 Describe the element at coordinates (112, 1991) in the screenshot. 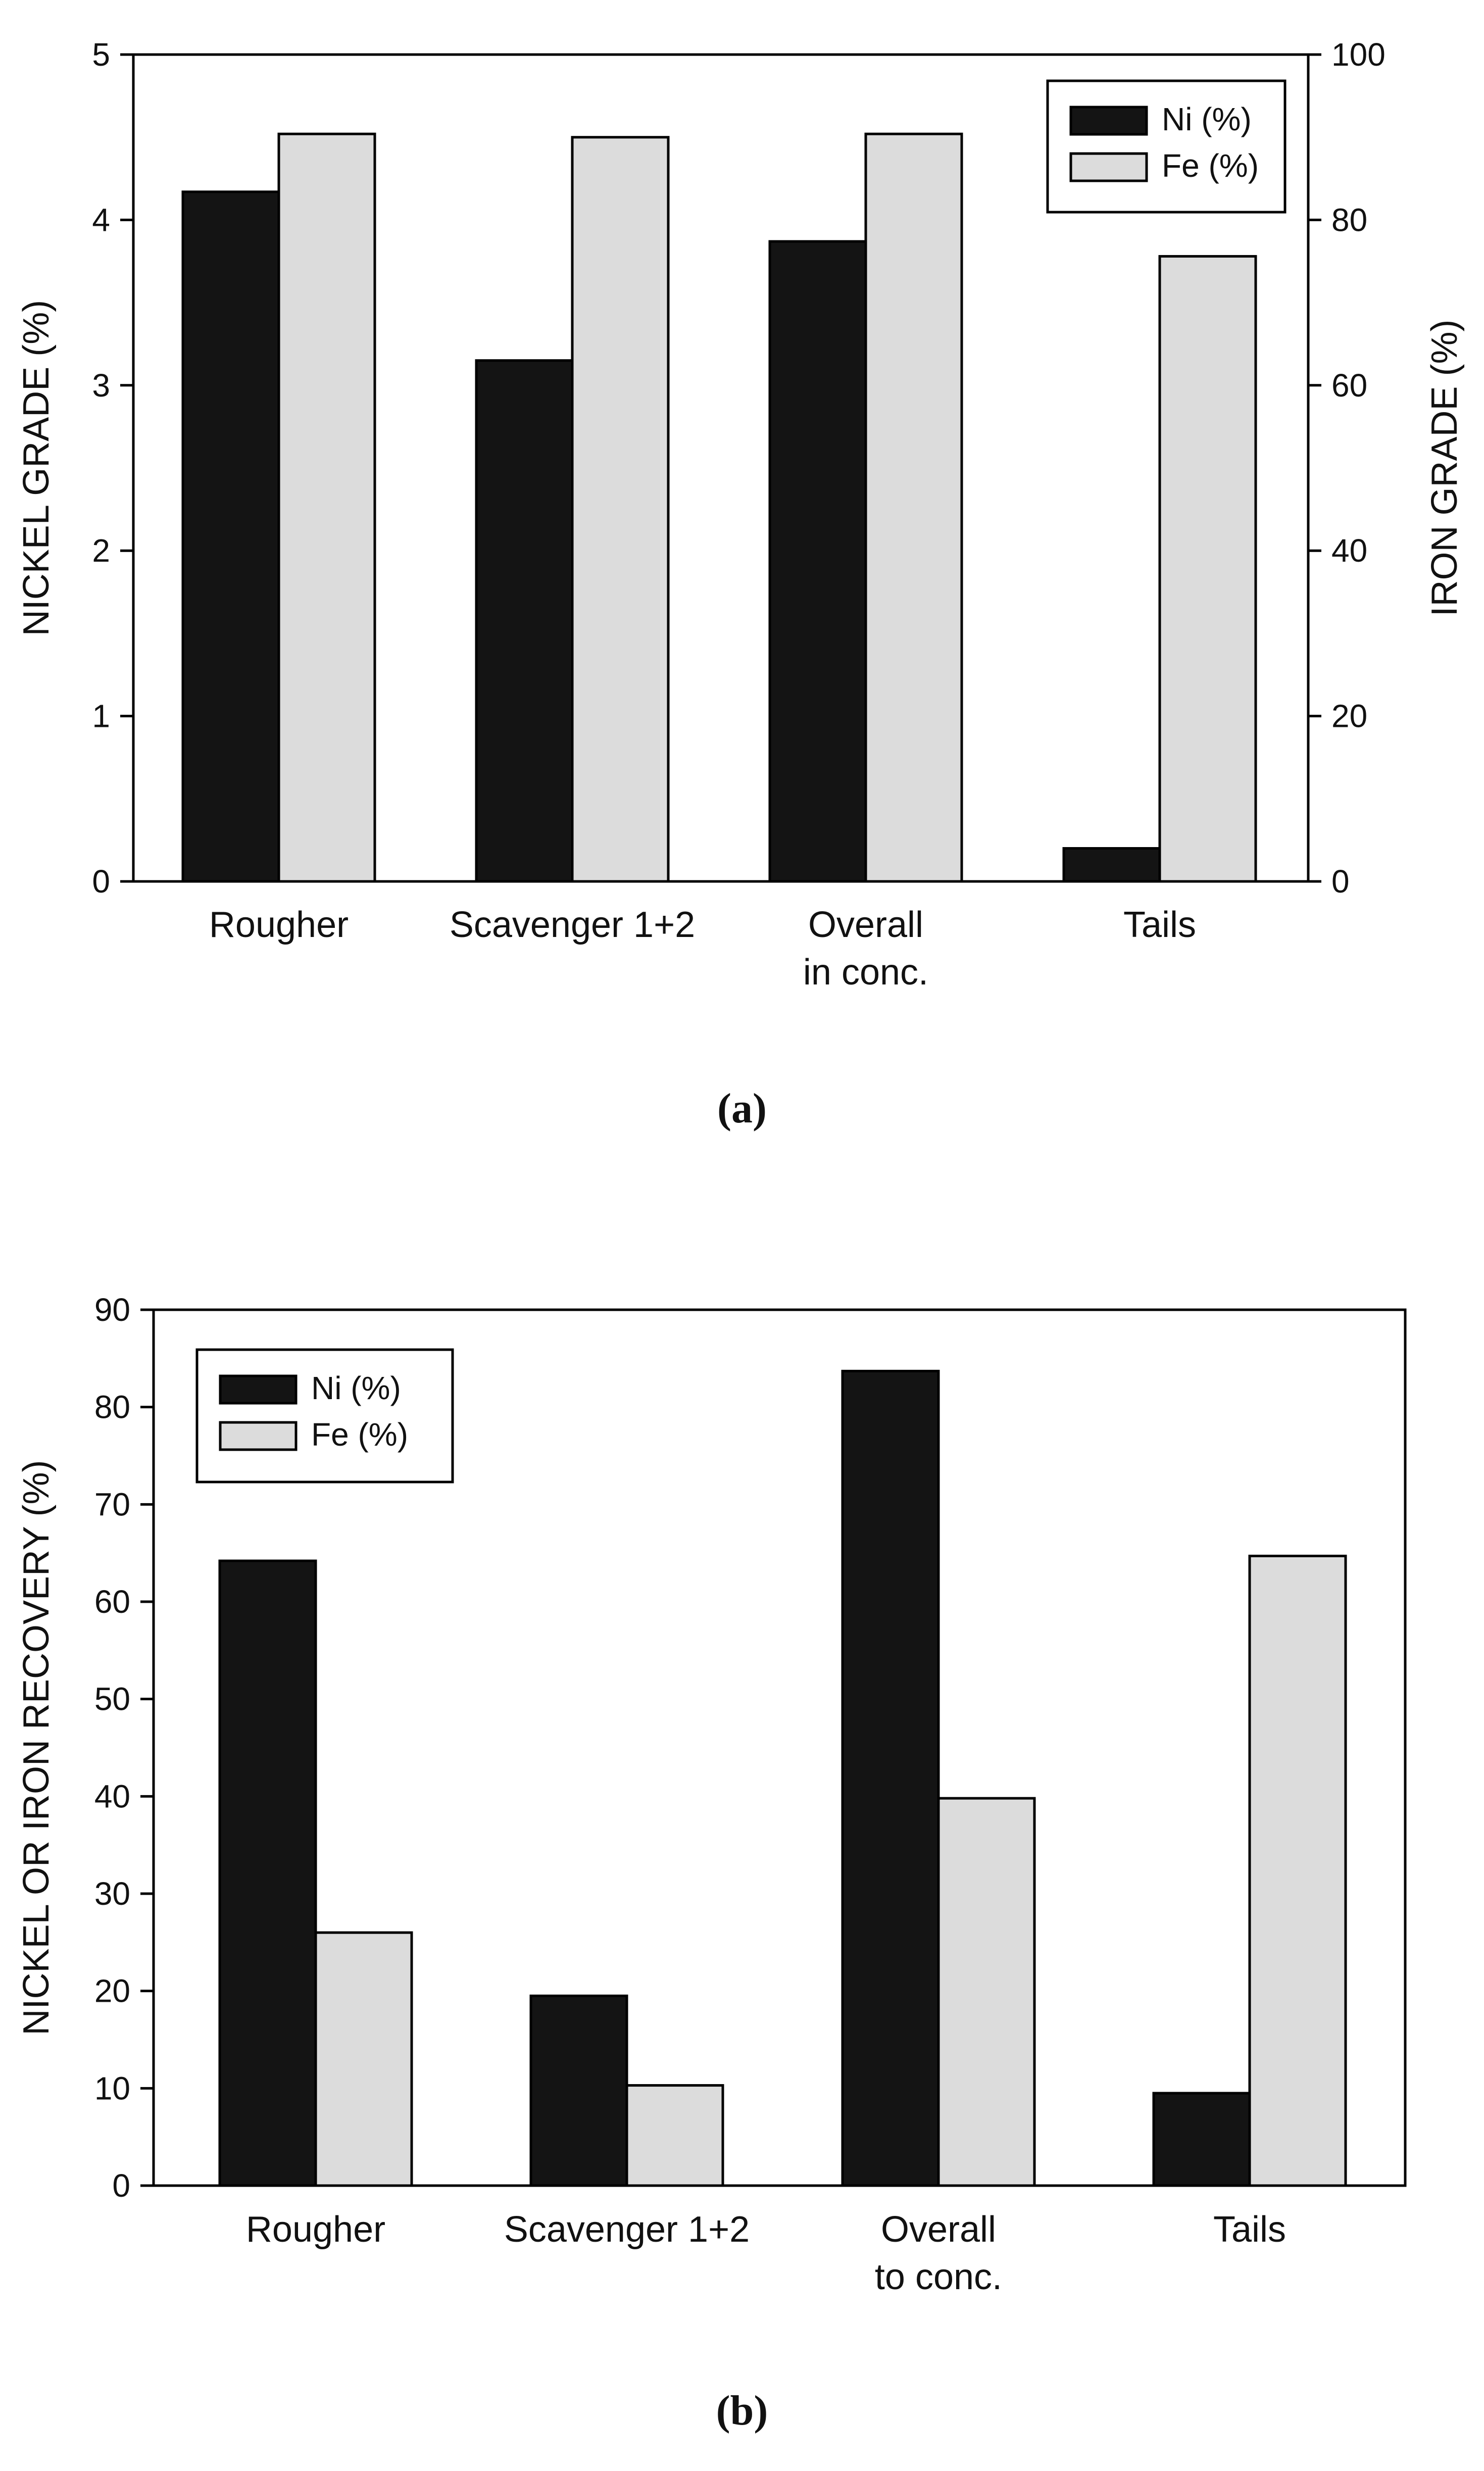

I see `y-tick-label: 20` at that location.